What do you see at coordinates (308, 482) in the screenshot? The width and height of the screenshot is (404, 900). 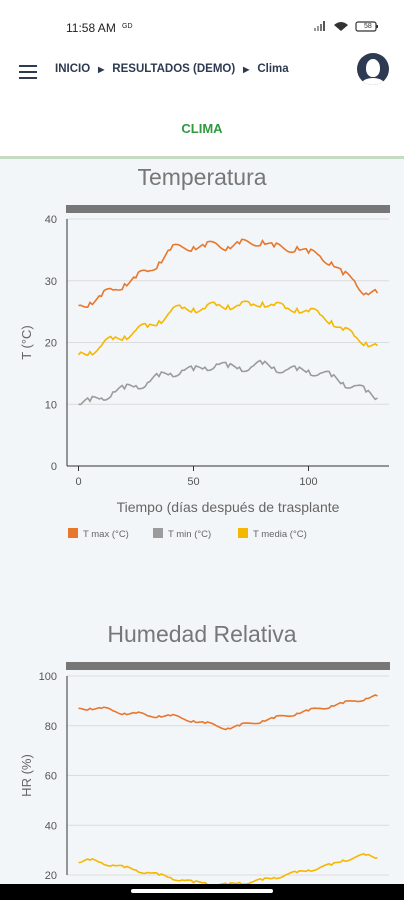 I see `x-tick-label: 100` at bounding box center [308, 482].